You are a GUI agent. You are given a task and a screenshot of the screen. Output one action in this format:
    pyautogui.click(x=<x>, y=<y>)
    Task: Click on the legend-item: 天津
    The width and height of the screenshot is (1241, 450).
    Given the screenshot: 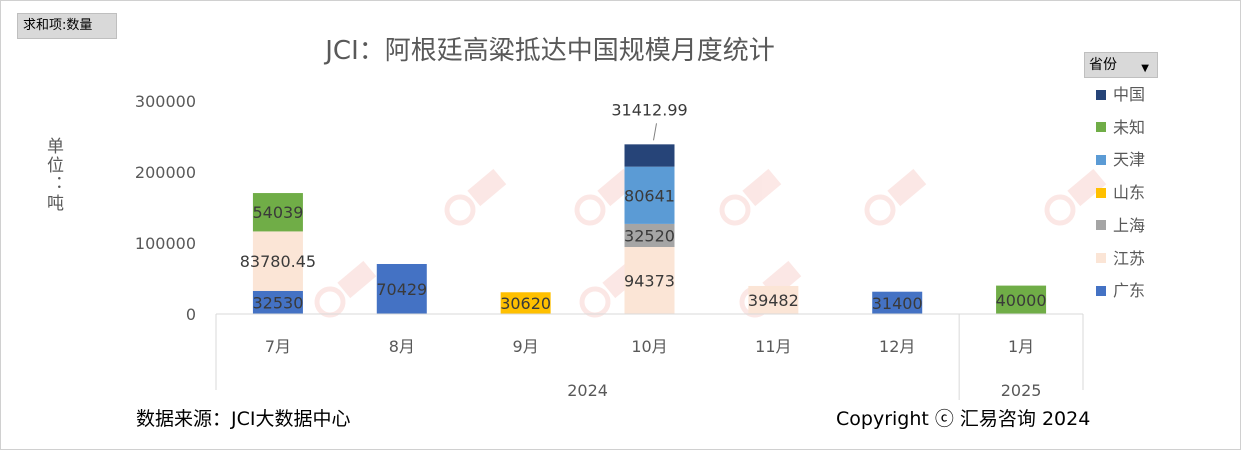 What is the action you would take?
    pyautogui.click(x=1120, y=160)
    